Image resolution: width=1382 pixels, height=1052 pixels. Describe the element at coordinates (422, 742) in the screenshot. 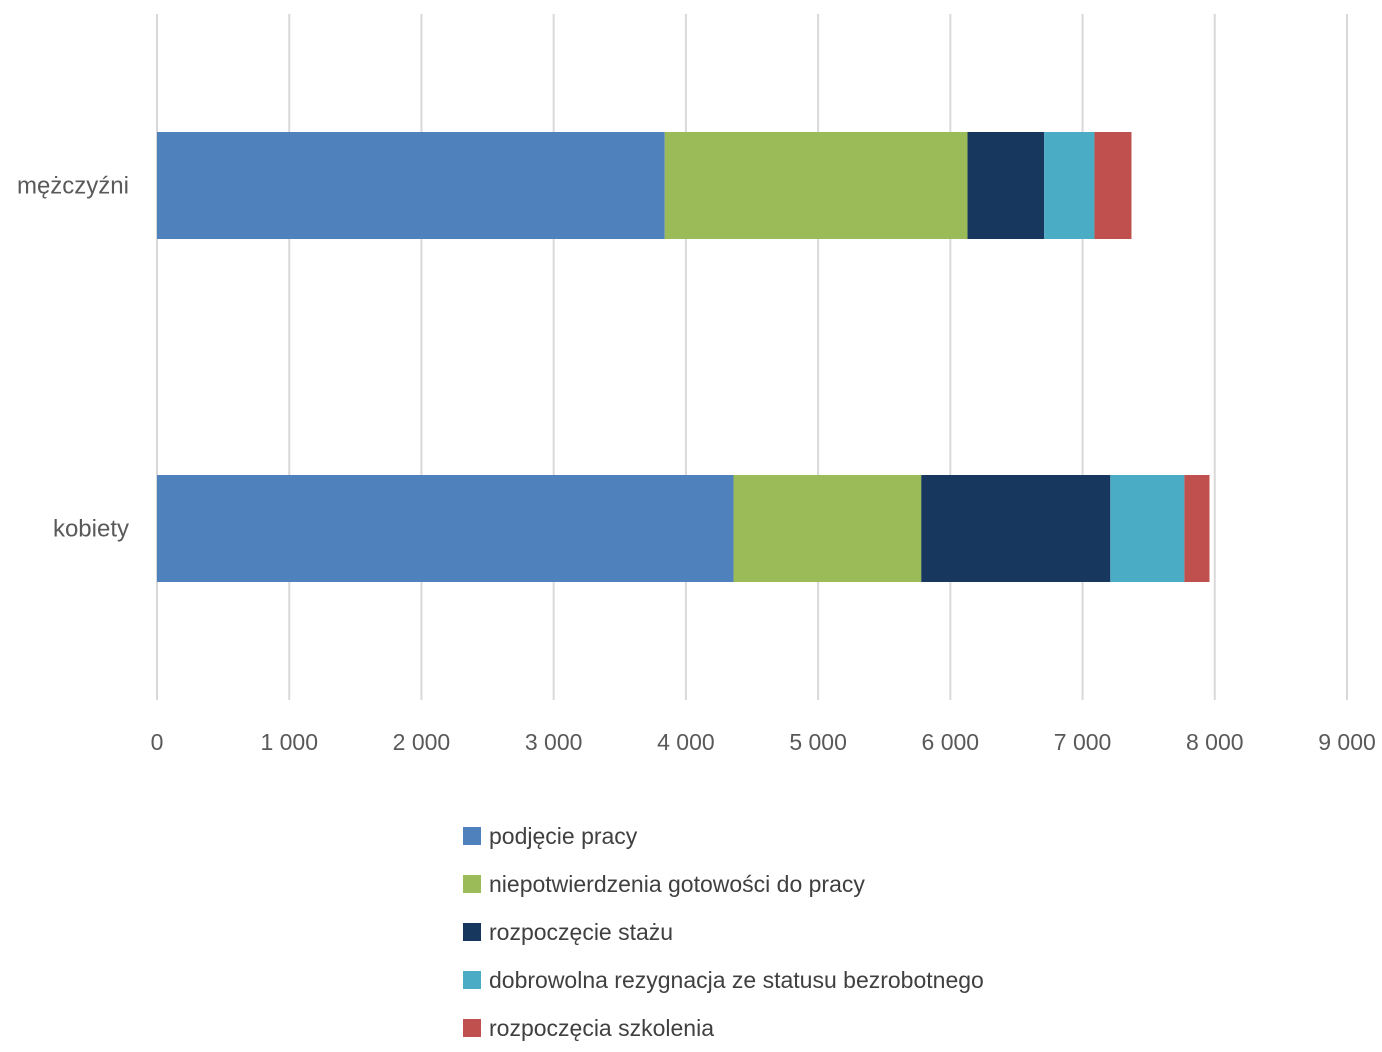

I see `x-tick-label: 2 000` at that location.